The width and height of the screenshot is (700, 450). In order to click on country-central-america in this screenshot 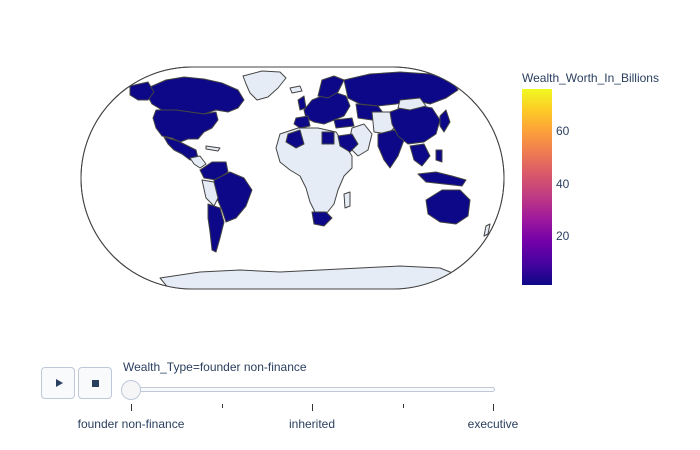, I will do `click(198, 162)`.